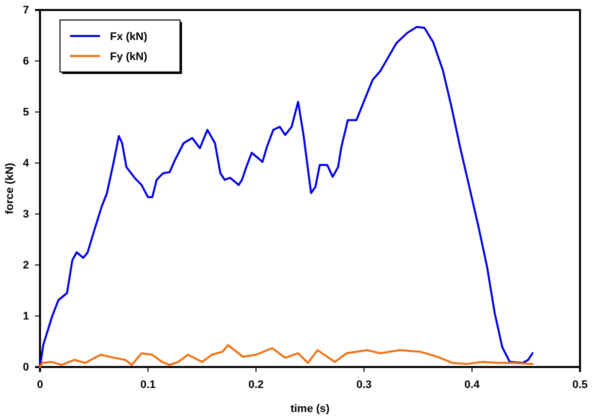 Image resolution: width=598 pixels, height=419 pixels. What do you see at coordinates (25, 10) in the screenshot?
I see `y-tick-label: 7` at bounding box center [25, 10].